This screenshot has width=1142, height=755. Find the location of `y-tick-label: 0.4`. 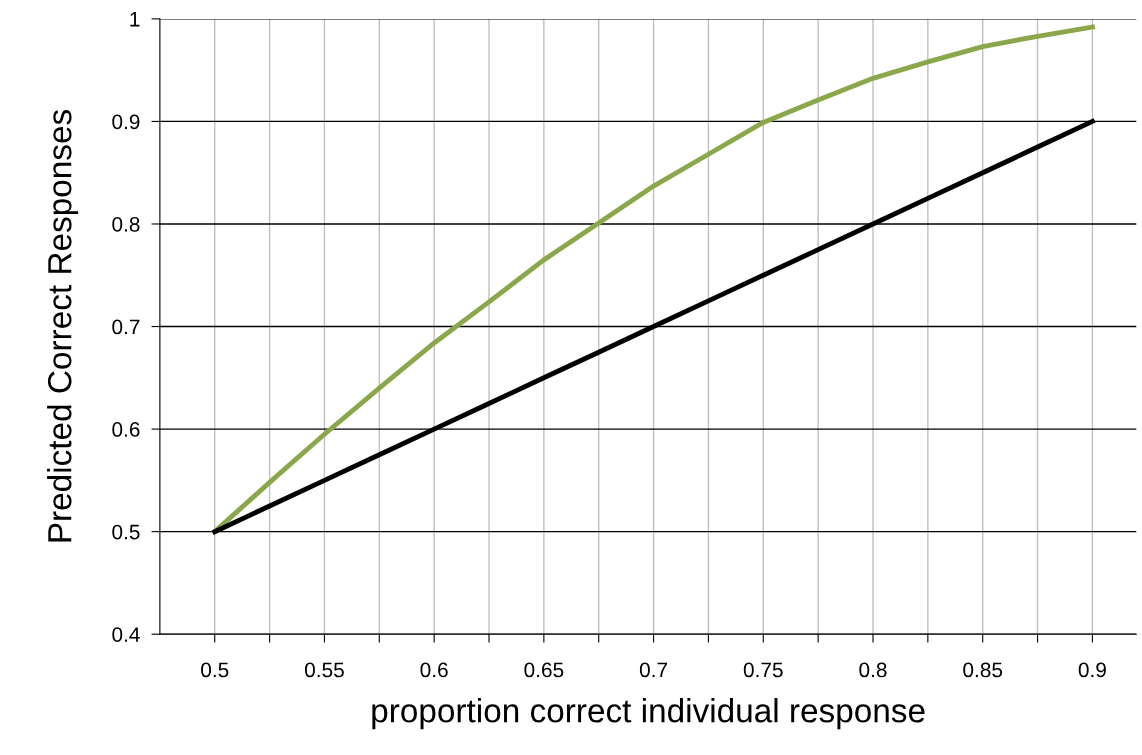

y-tick-label: 0.4 is located at coordinates (126, 634).